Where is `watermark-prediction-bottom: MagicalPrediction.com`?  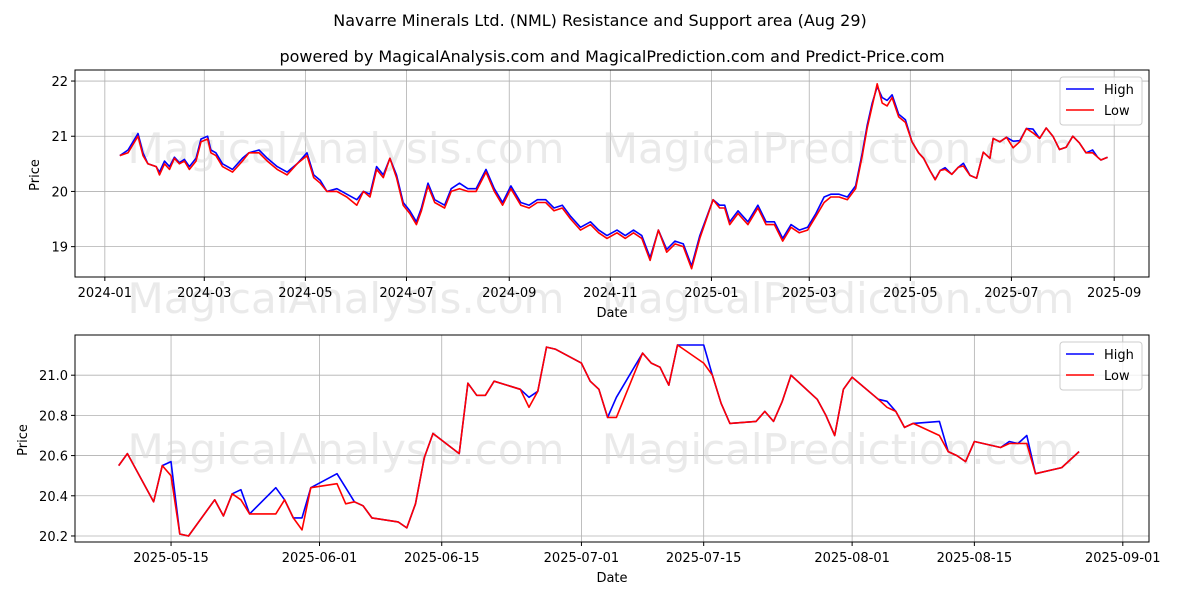
watermark-prediction-bottom: MagicalPrediction.com is located at coordinates (838, 449).